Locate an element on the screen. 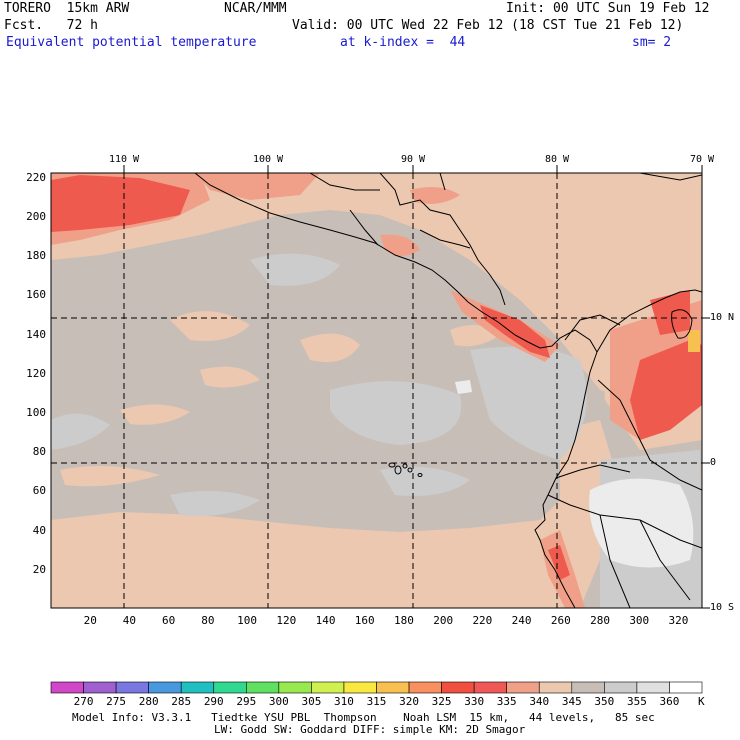 The width and height of the screenshot is (740, 740). x-tick-label: 40 is located at coordinates (129, 620).